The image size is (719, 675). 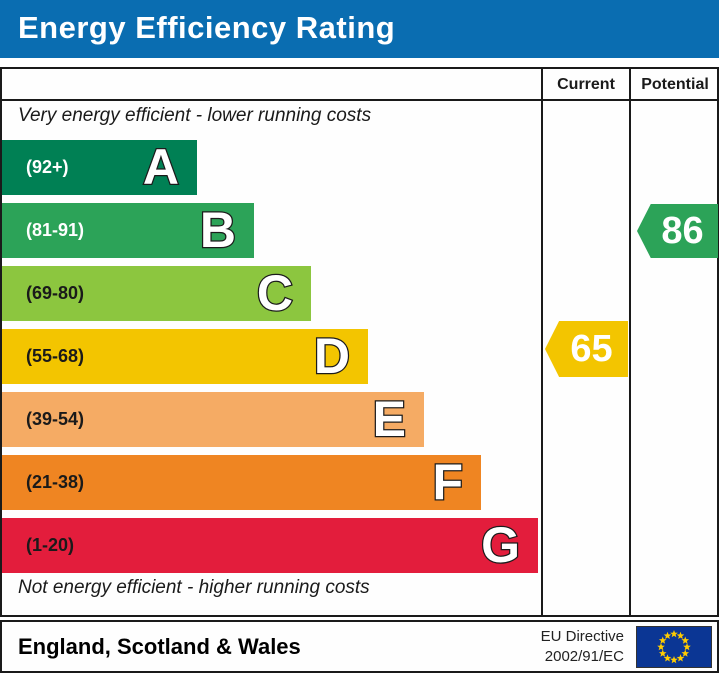 What do you see at coordinates (542, 342) in the screenshot?
I see `column-divider-current` at bounding box center [542, 342].